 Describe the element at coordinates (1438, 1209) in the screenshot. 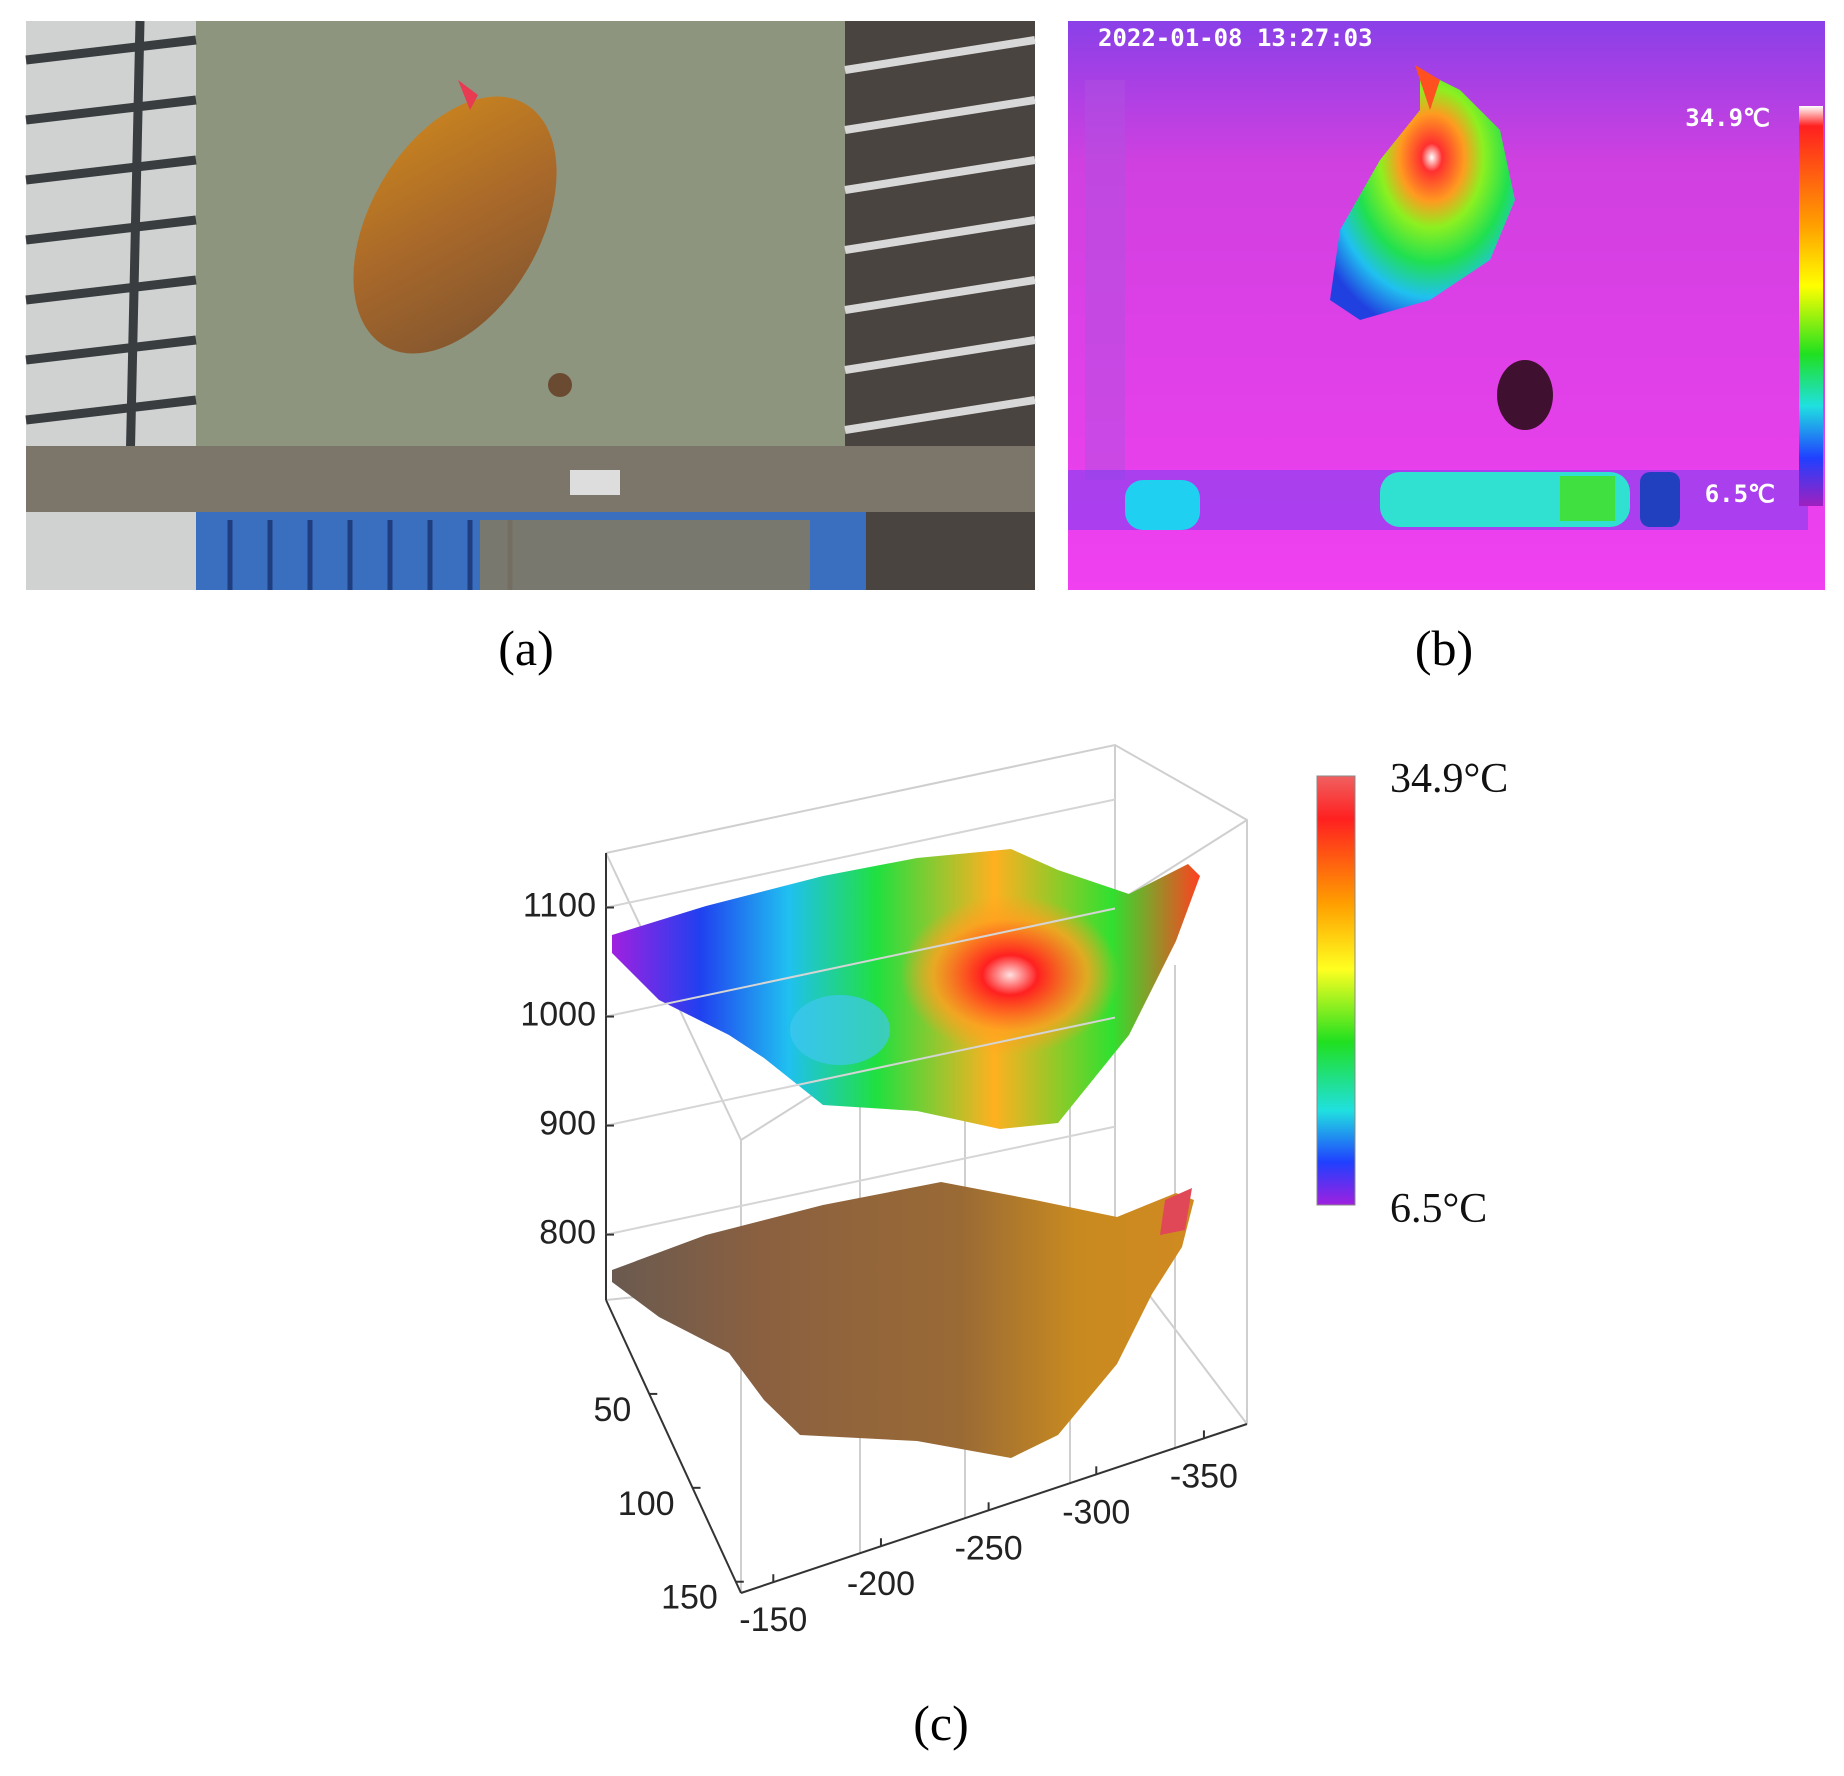

I see `colorbar-min: 6.5°C` at that location.